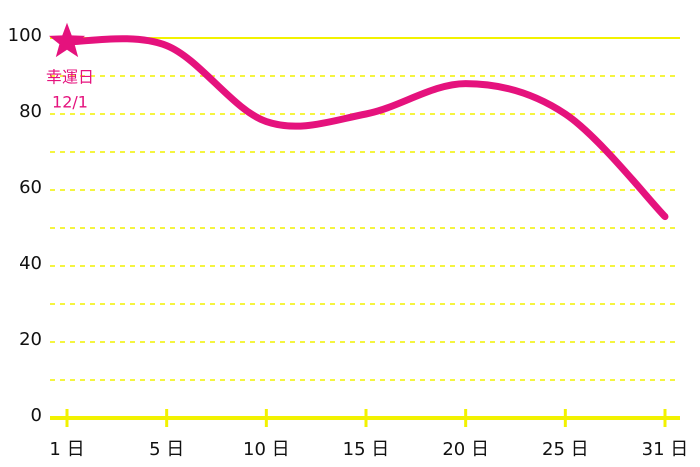 This screenshot has width=700, height=467. What do you see at coordinates (70, 76) in the screenshot?
I see `annotation-text: 幸運日` at bounding box center [70, 76].